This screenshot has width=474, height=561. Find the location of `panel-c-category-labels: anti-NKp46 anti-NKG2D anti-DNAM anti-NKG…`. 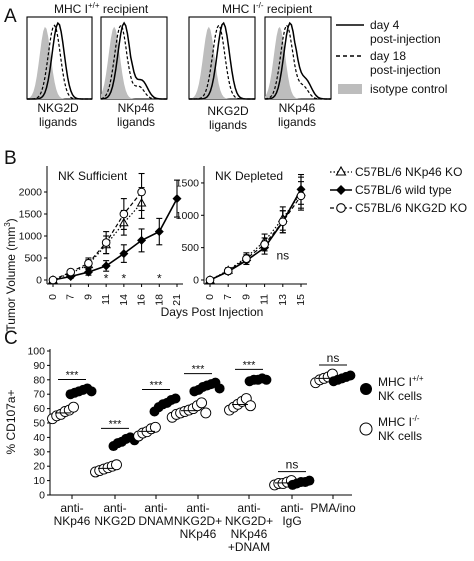

panel-c-category-labels: anti-NKp46 anti-NKG2D anti-DNAM anti-NKG… is located at coordinates (205, 527).